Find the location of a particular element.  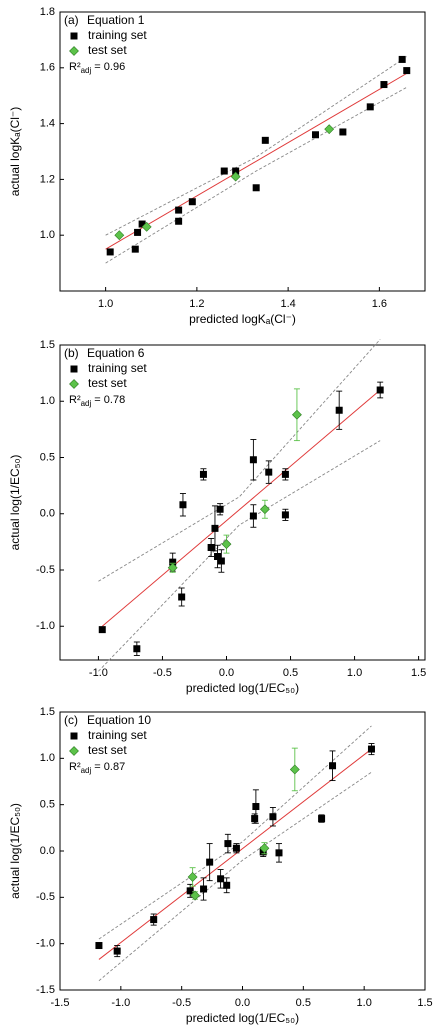

panel-title: Equation 1 is located at coordinates (116, 20).